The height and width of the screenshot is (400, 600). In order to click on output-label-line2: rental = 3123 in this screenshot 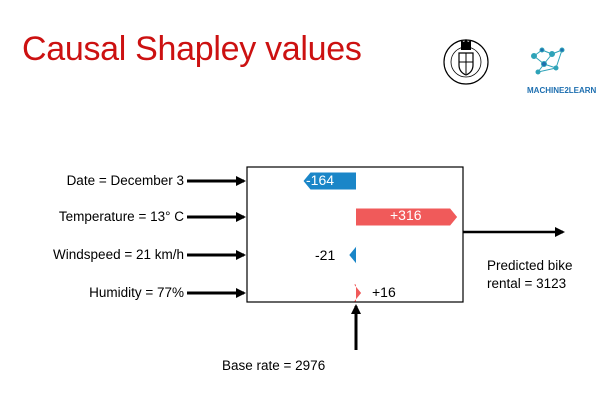, I will do `click(527, 283)`.